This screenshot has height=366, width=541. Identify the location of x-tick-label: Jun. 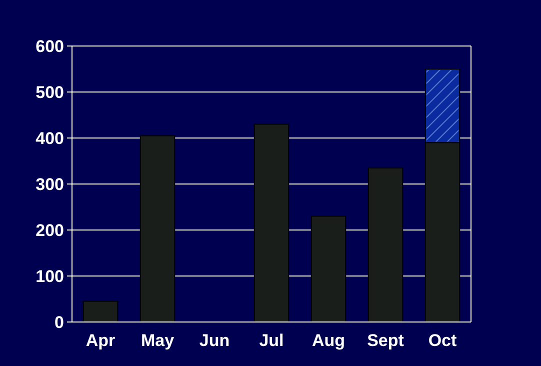
(214, 340).